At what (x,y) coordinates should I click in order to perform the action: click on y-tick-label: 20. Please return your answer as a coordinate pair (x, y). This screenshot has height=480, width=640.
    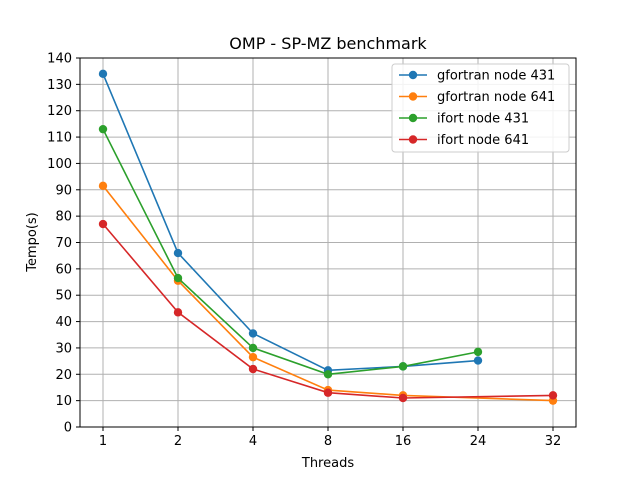
    Looking at the image, I should click on (63, 375).